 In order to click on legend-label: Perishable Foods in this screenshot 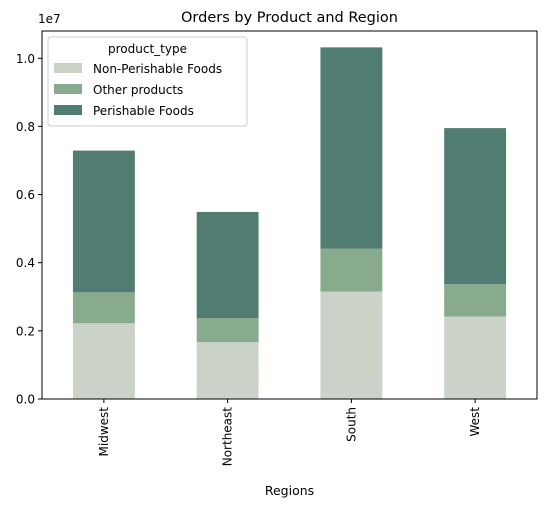, I will do `click(143, 111)`.